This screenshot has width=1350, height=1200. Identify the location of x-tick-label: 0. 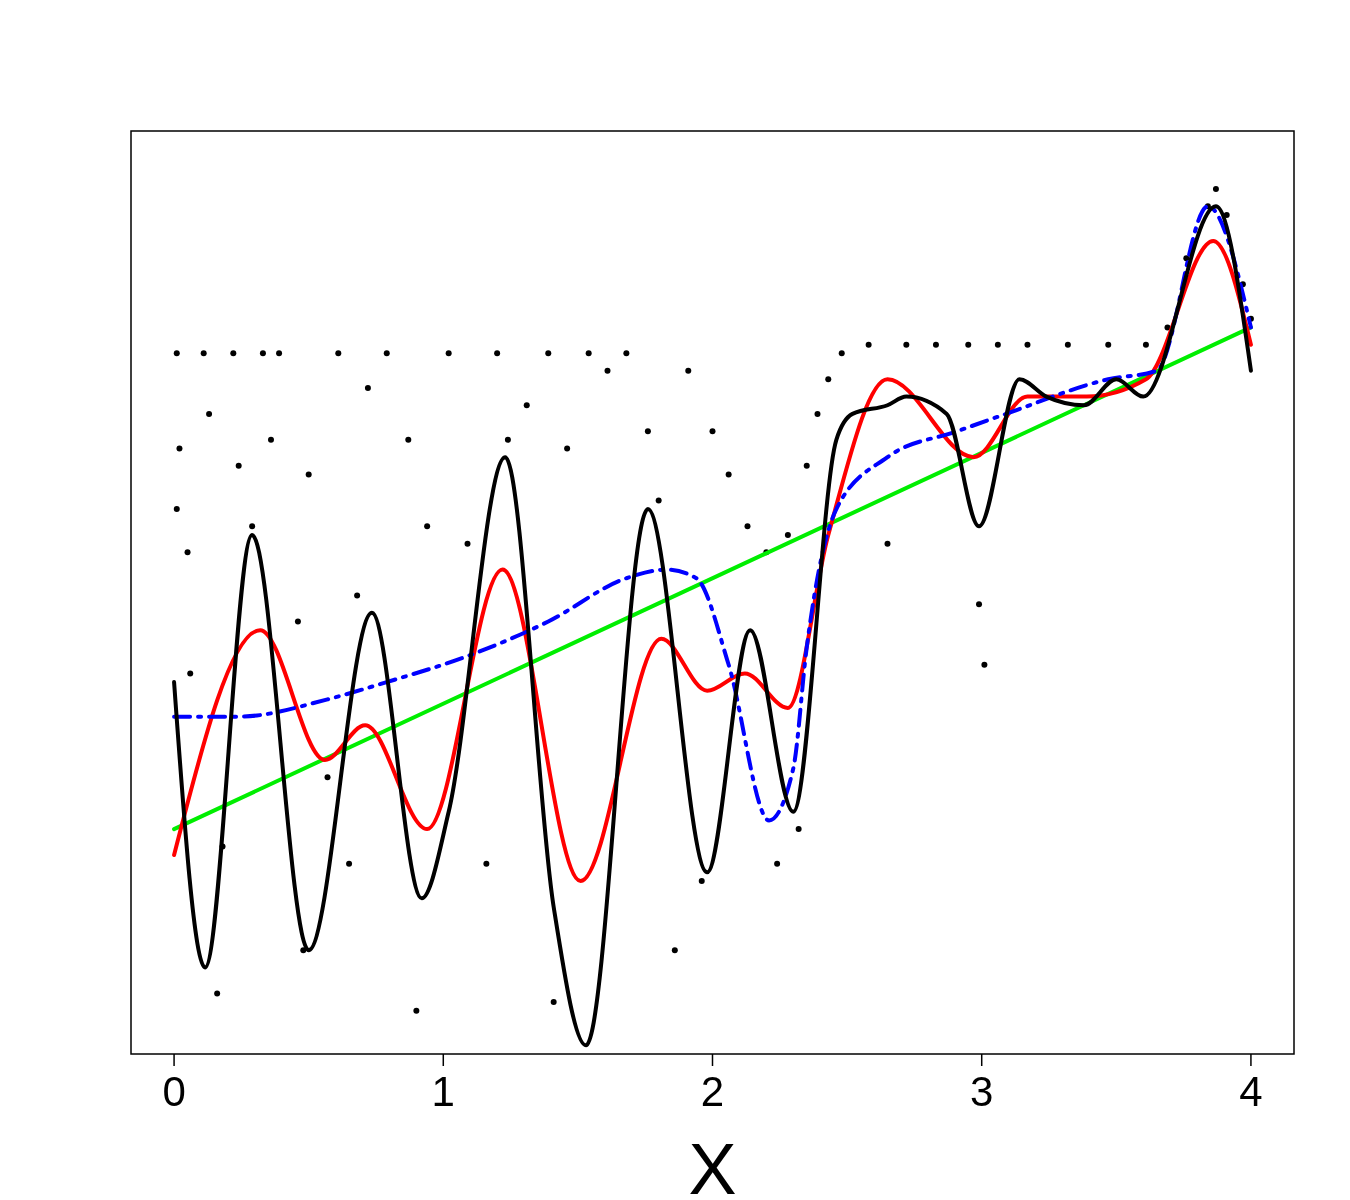
(174, 1091).